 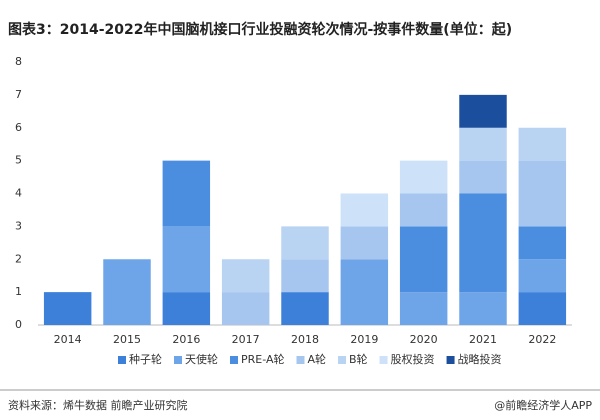 What do you see at coordinates (305, 339) in the screenshot?
I see `x-tick-label: 2018` at bounding box center [305, 339].